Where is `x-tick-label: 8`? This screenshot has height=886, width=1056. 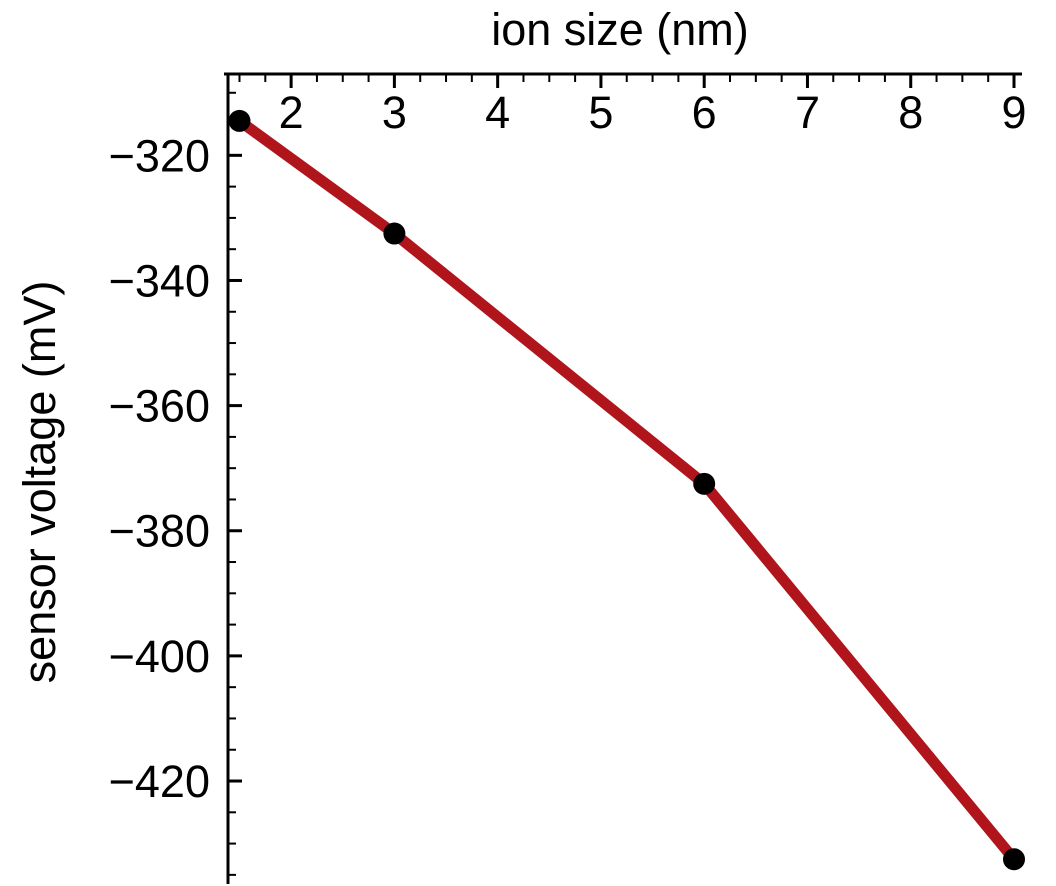
x-tick-label: 8 is located at coordinates (910, 112).